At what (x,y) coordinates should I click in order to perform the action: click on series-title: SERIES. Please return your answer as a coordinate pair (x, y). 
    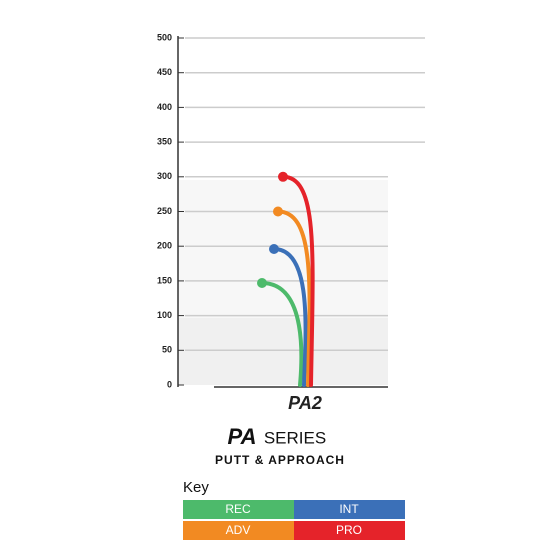
    Looking at the image, I should click on (295, 437).